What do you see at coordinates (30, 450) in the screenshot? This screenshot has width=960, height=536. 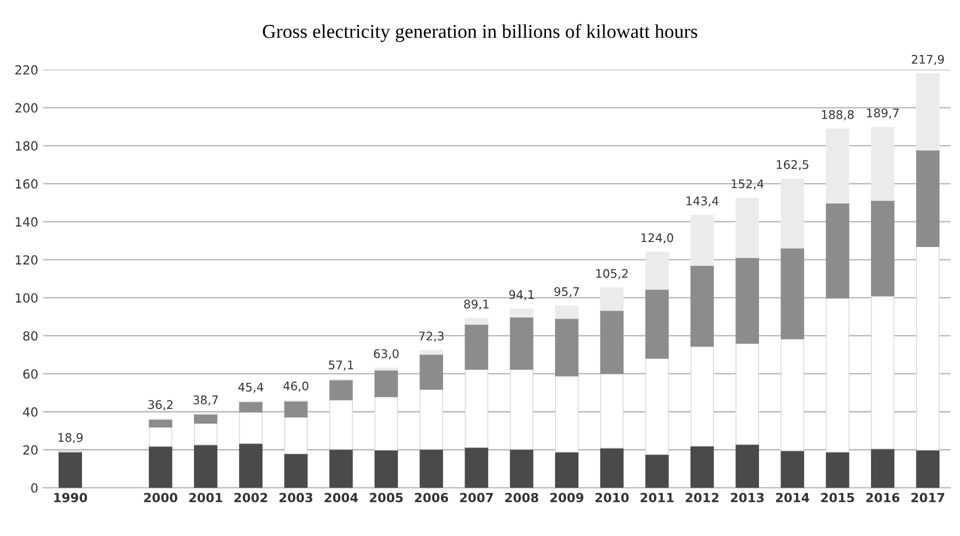 I see `y-tick-label: 20` at bounding box center [30, 450].